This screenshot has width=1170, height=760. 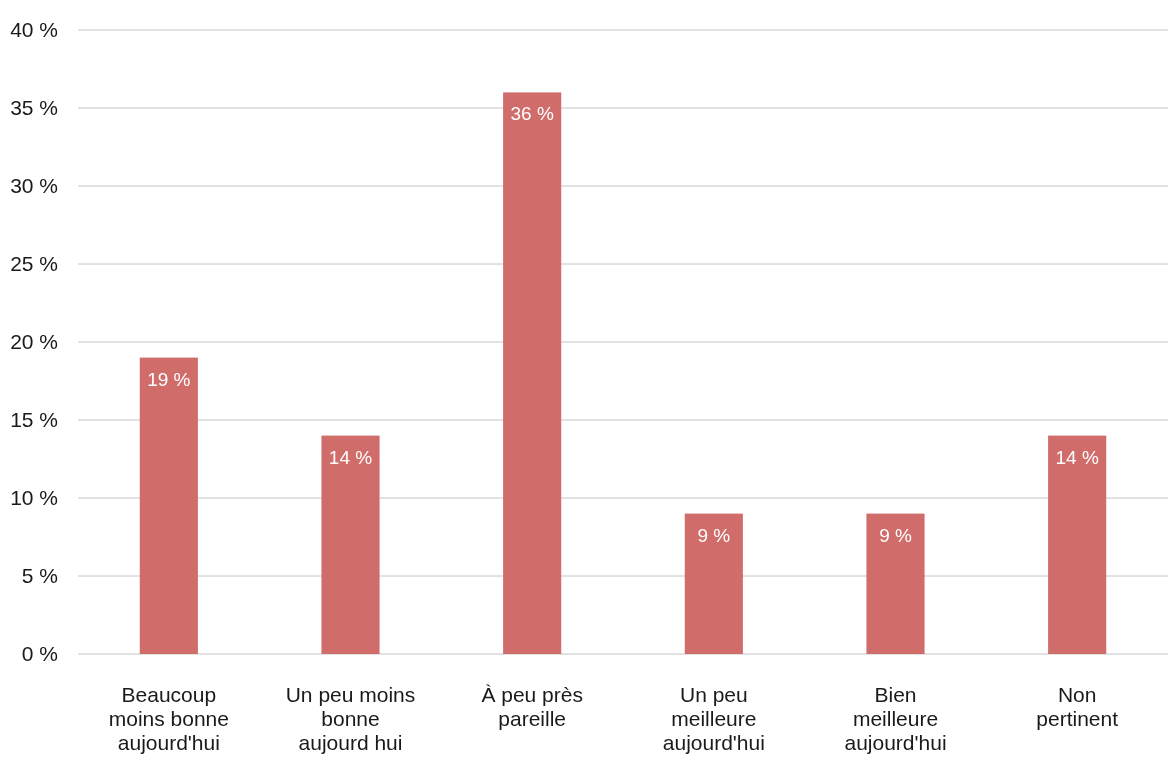 What do you see at coordinates (39, 576) in the screenshot?
I see `y-tick-label: 5 %` at bounding box center [39, 576].